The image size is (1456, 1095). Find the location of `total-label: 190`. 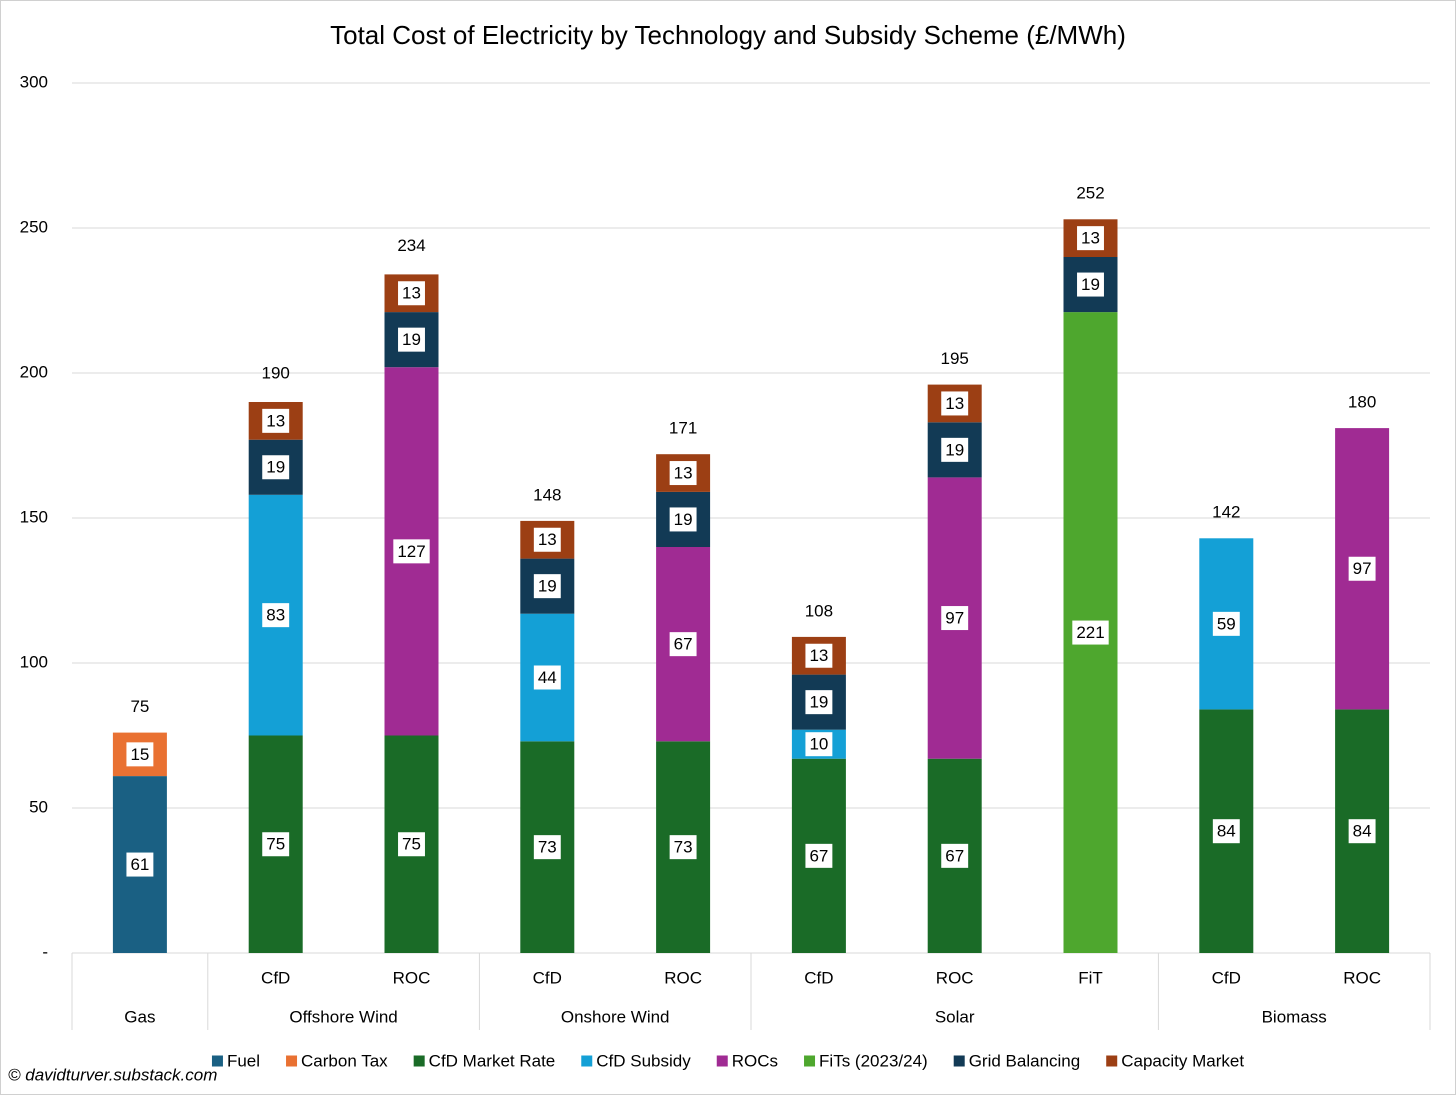

total-label: 190 is located at coordinates (276, 372).